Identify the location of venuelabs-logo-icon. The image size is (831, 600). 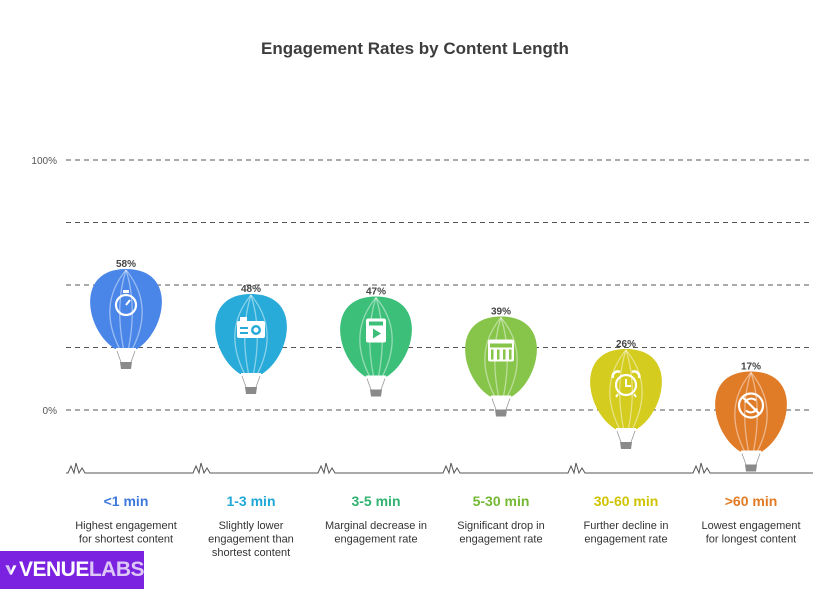
(11, 570).